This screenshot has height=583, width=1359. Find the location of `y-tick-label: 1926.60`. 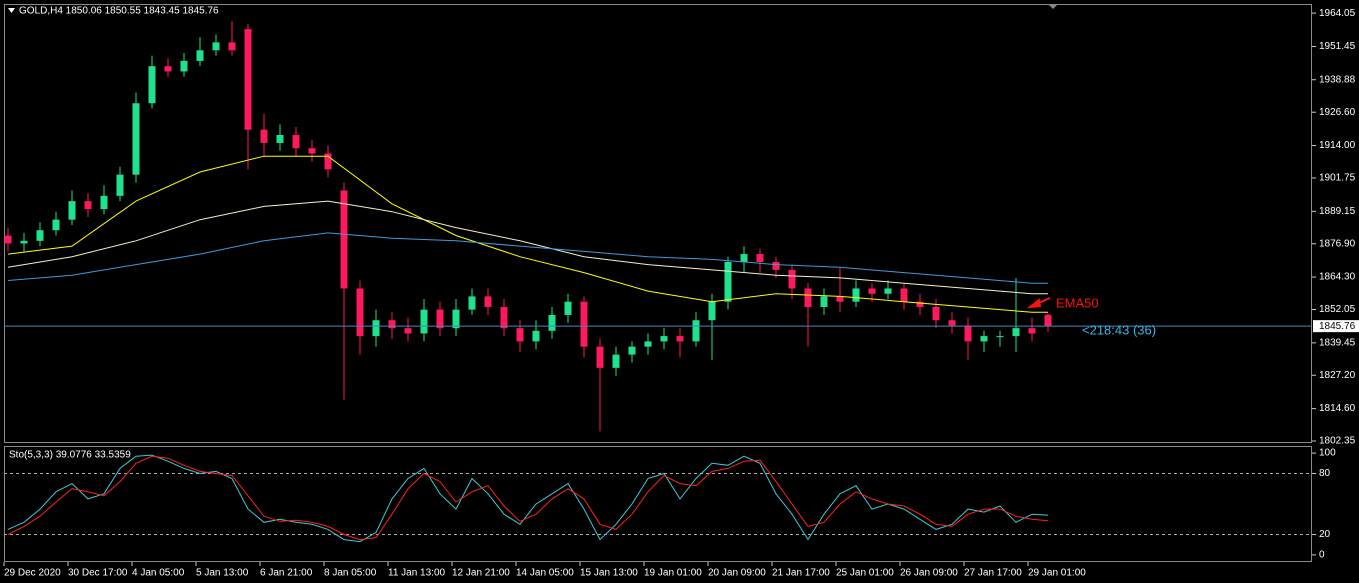

y-tick-label: 1926.60 is located at coordinates (1337, 112).